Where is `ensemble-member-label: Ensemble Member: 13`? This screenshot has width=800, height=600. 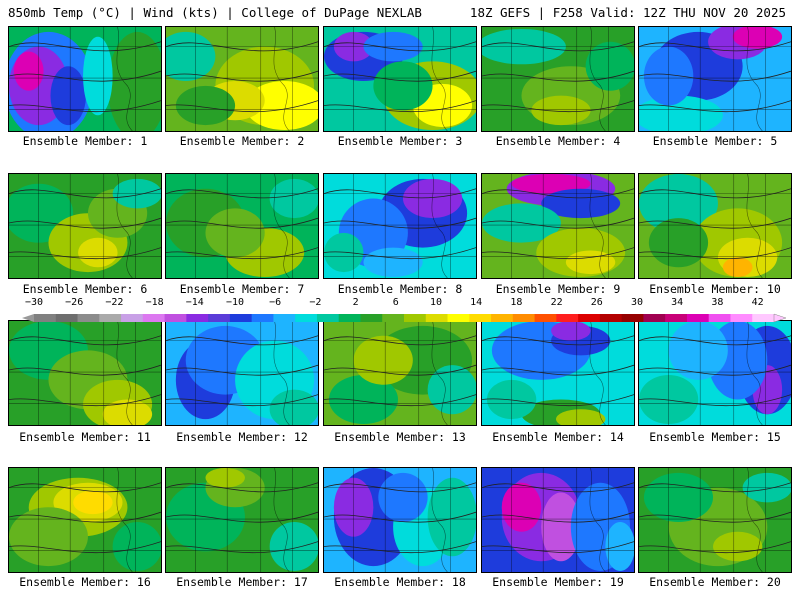 ensemble-member-label: Ensemble Member: 13 is located at coordinates (400, 437).